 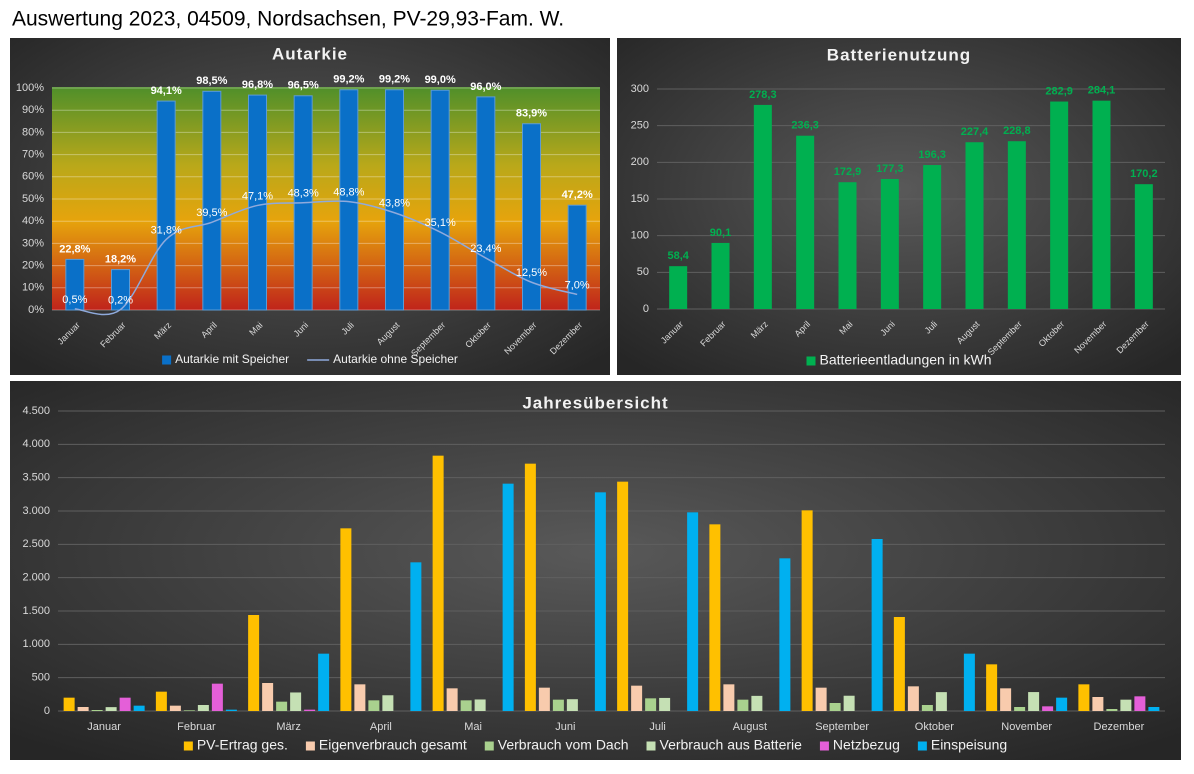 What do you see at coordinates (1017, 131) in the screenshot?
I see `data-label: 228,8` at bounding box center [1017, 131].